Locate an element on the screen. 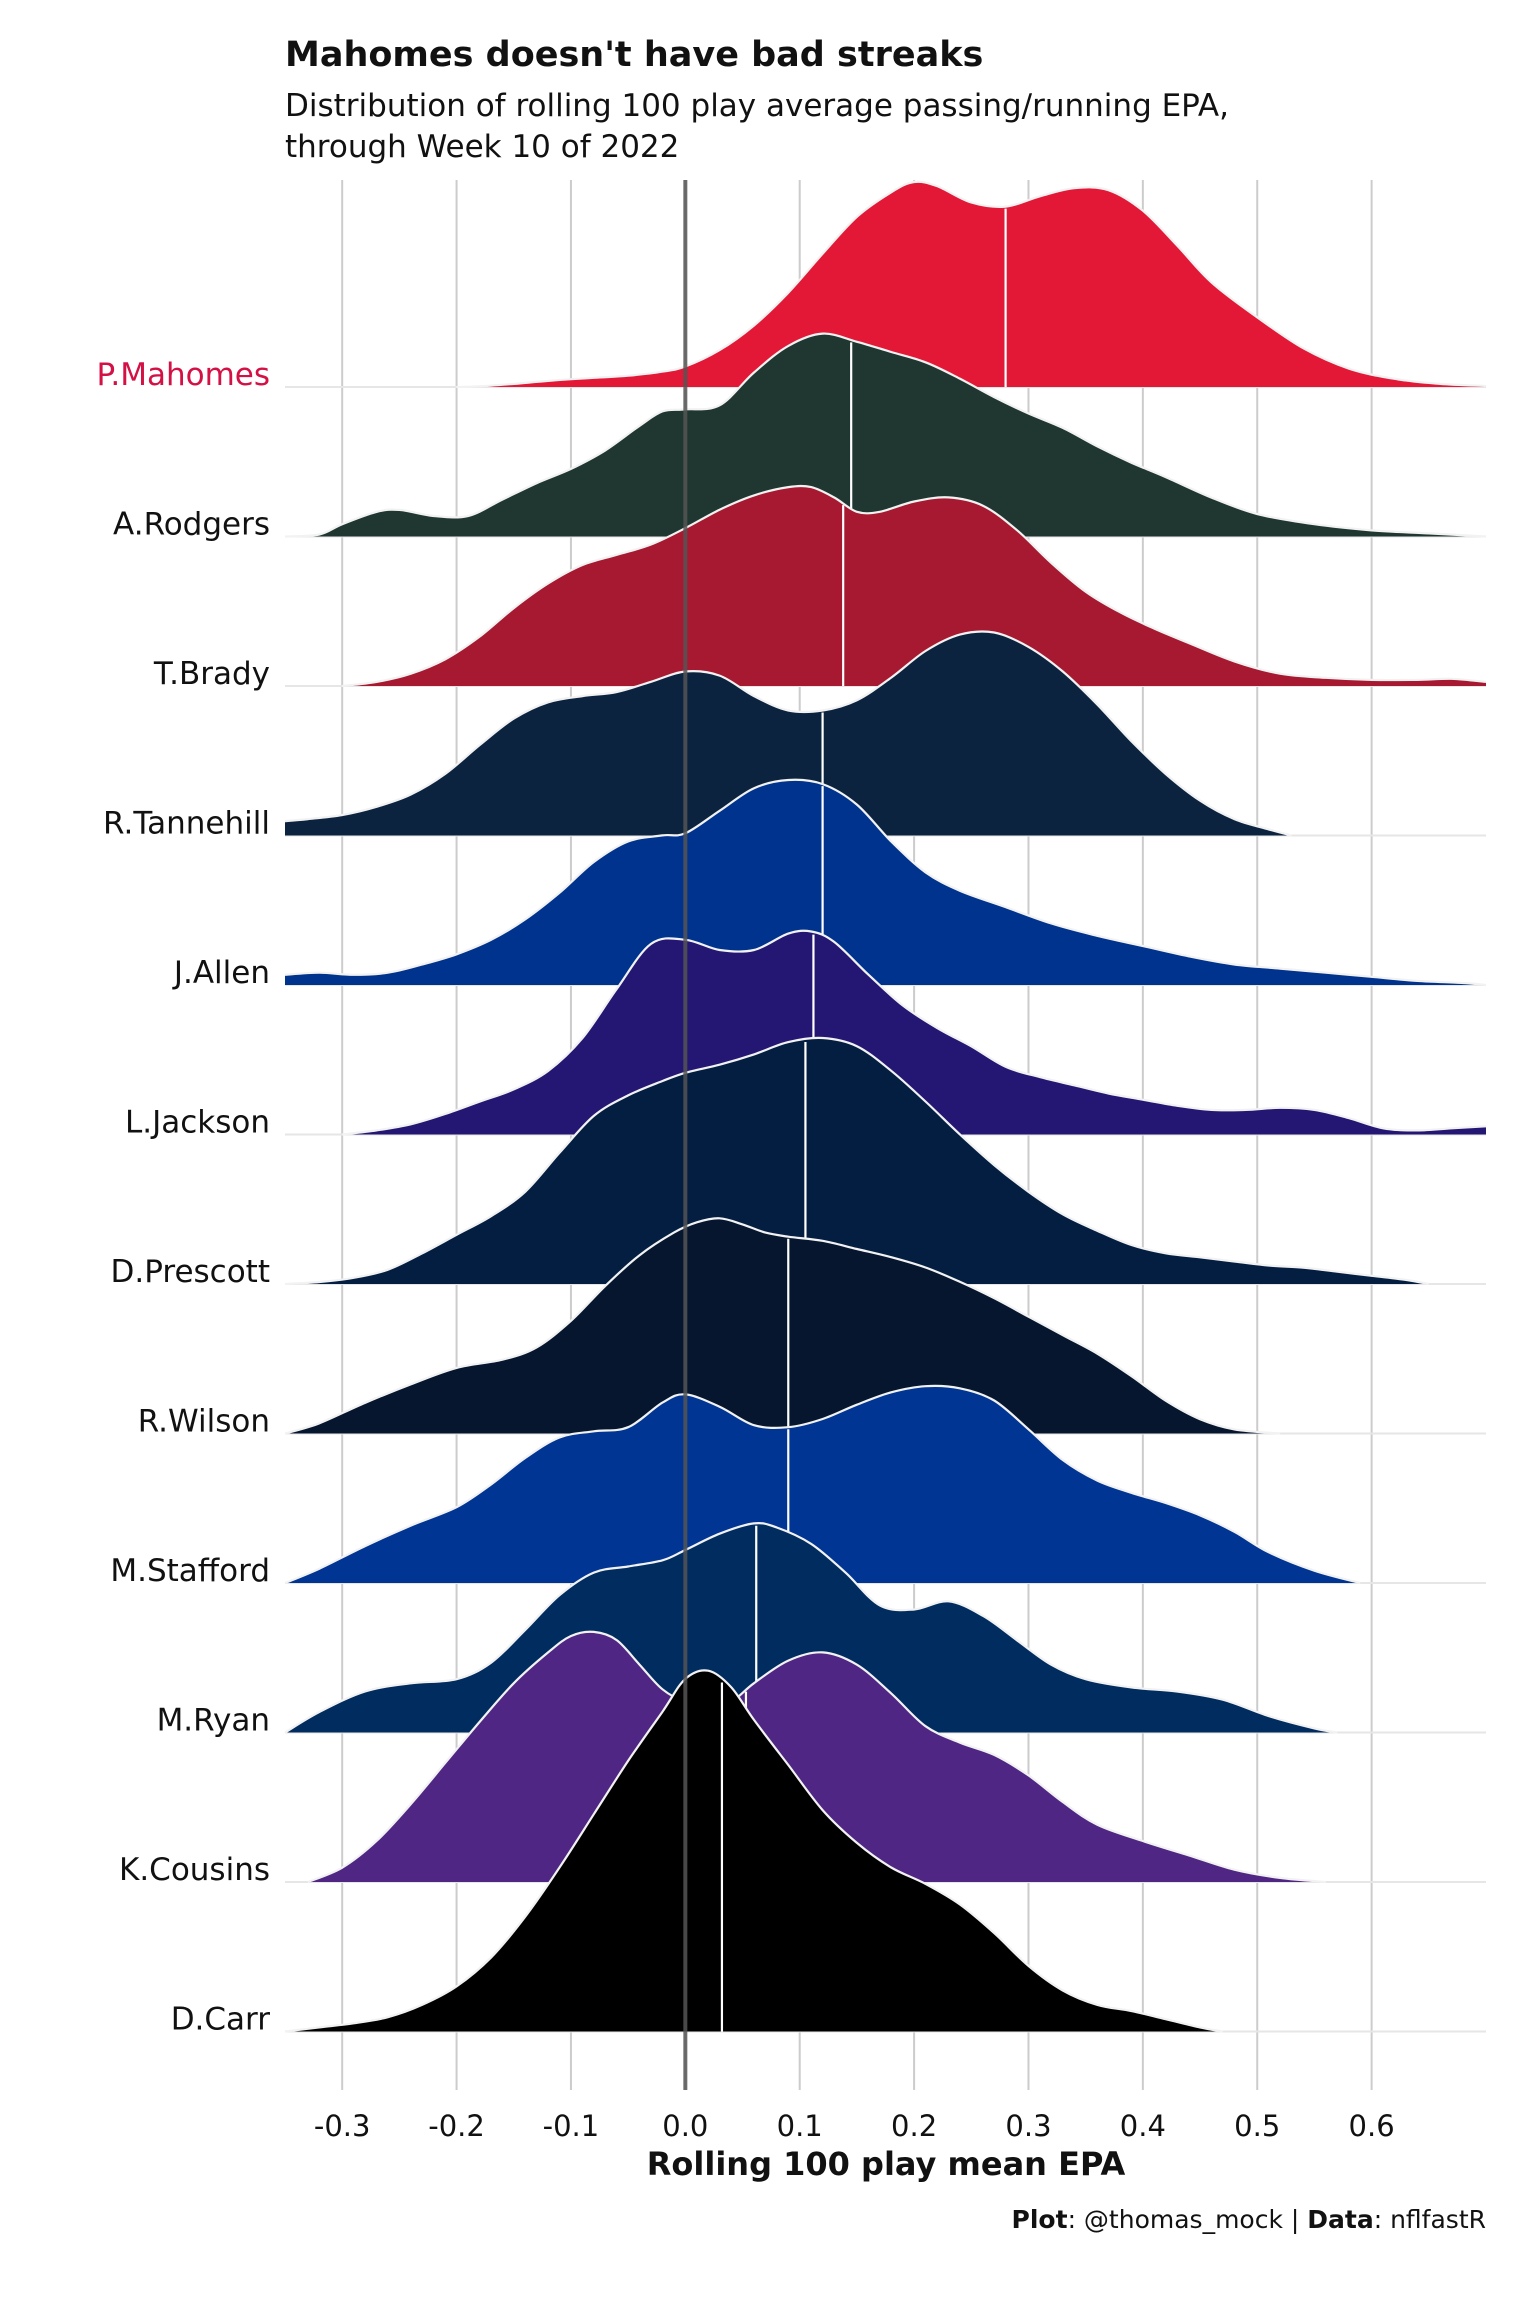 This screenshot has width=1536, height=2304. chart-caption: Plot: @thomas_mock | Data: nflfastR is located at coordinates (1249, 2219).